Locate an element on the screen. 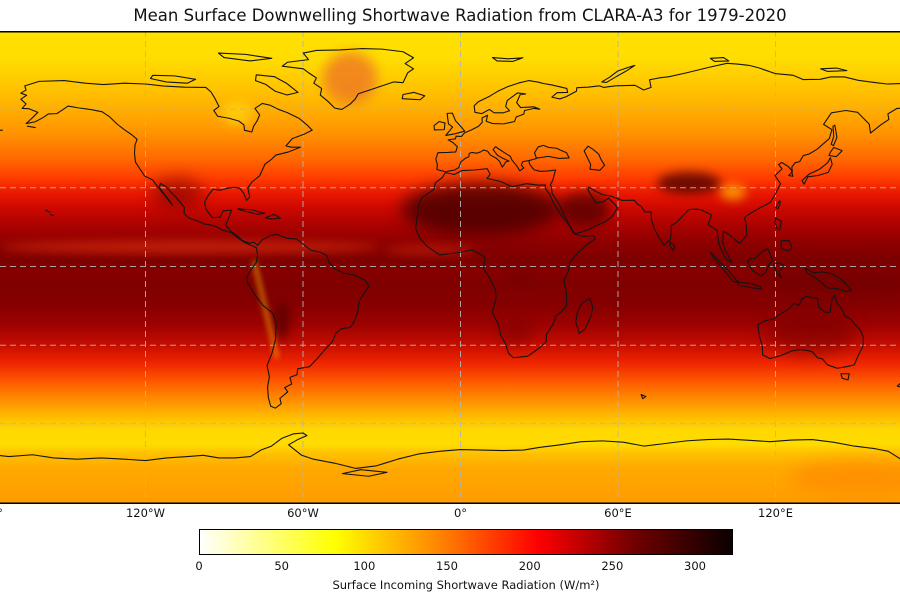  coast-greenland is located at coordinates (347, 79).